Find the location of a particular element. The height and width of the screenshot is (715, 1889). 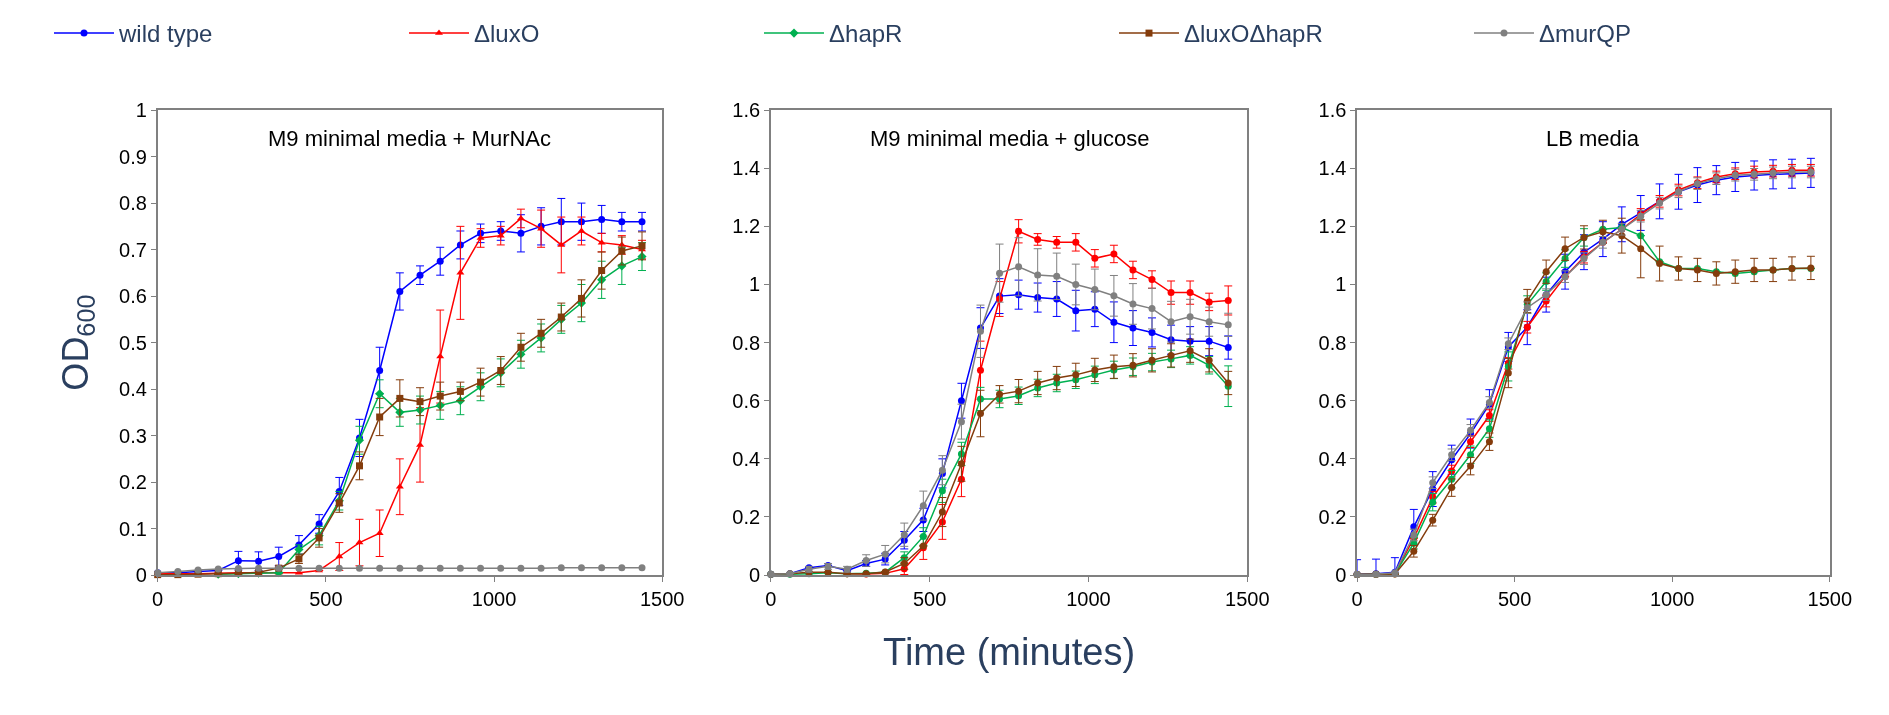

text: M9 minimal media + glucose is located at coordinates (1010, 138).